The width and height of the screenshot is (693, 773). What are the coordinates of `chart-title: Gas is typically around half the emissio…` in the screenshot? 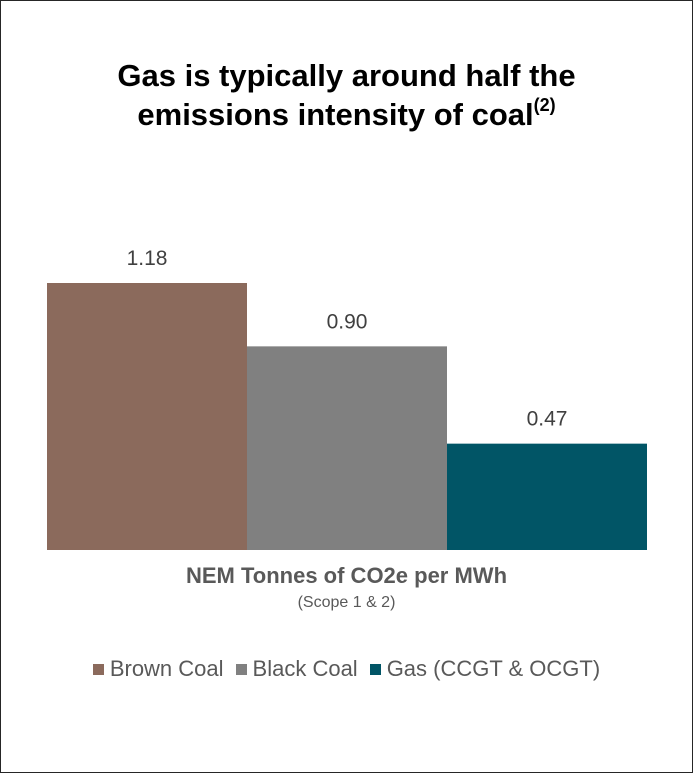 It's located at (346, 95).